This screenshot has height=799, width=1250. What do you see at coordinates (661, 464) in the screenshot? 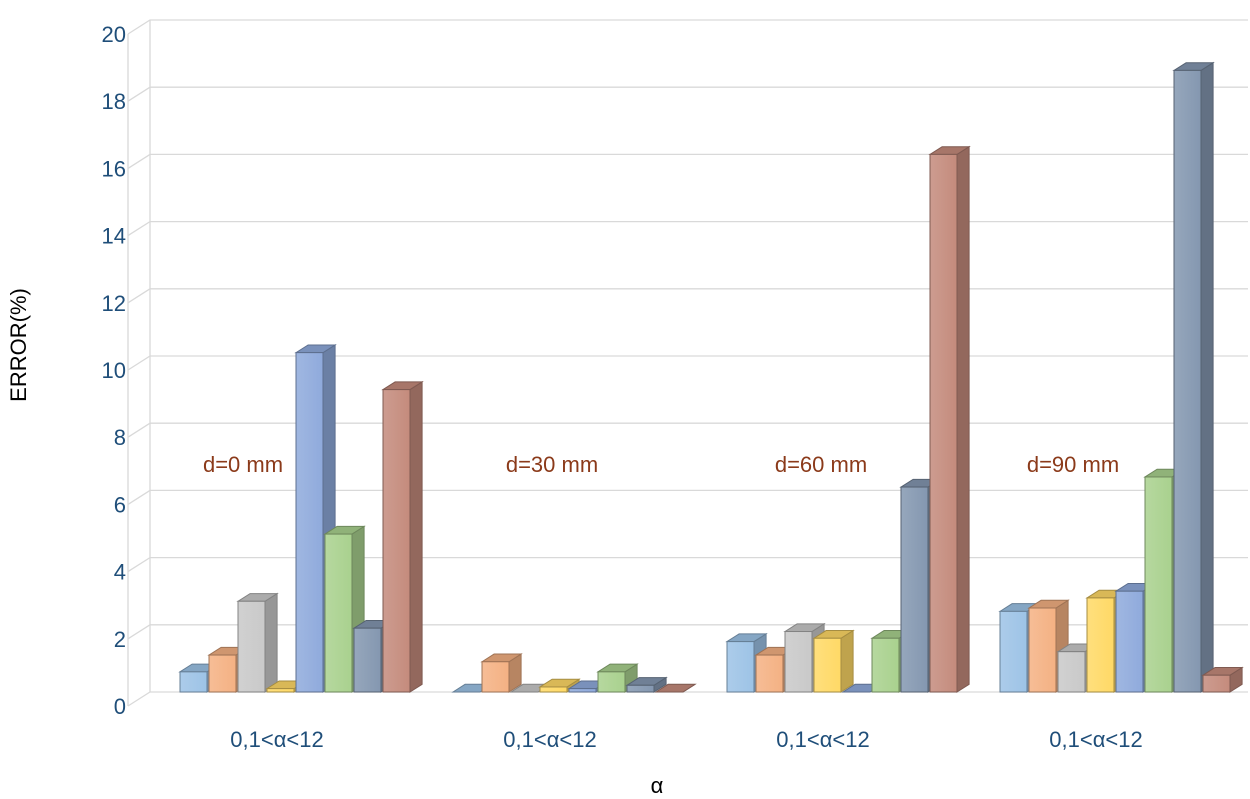
I see `annotations: d=0 mm d=30 mm d=60 mm d=90 mm` at bounding box center [661, 464].